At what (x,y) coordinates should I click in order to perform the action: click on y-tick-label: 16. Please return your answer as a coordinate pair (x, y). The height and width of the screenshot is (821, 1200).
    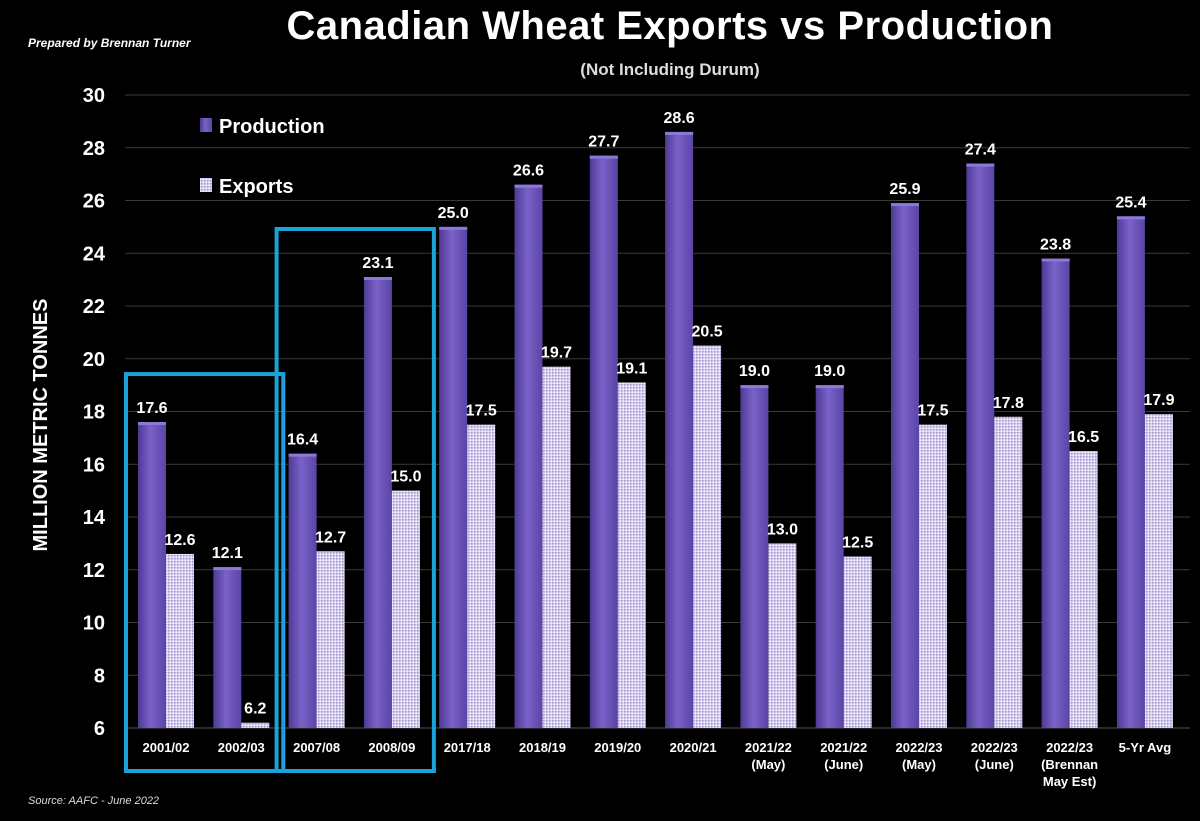
    Looking at the image, I should click on (94, 465).